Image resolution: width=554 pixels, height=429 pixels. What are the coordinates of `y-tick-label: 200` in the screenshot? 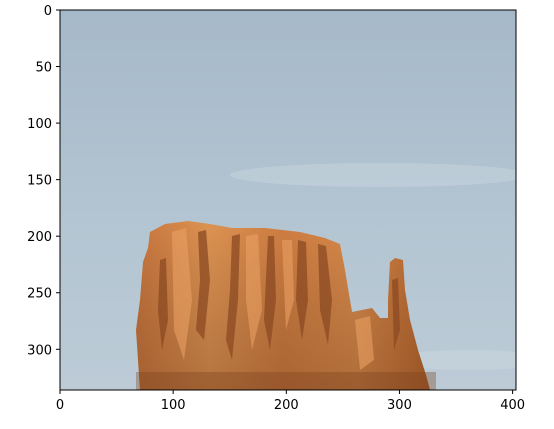 It's located at (39, 237).